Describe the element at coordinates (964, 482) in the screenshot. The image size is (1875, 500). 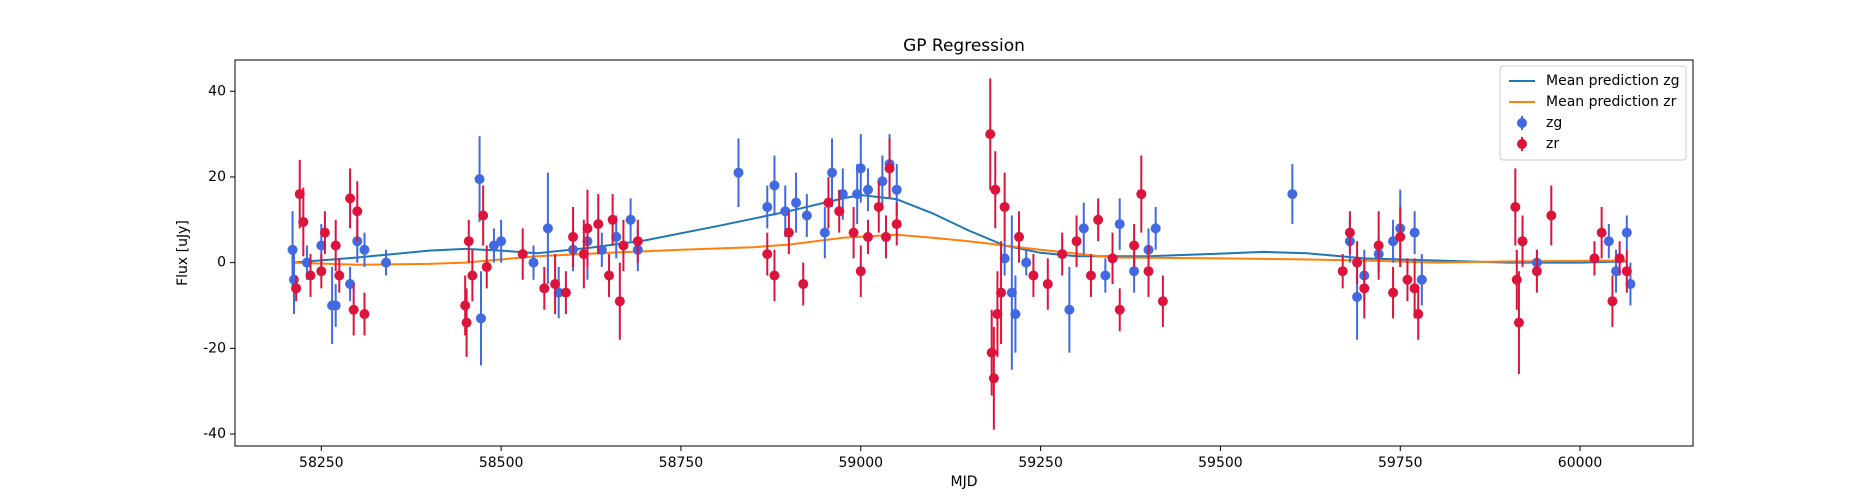
I see `x-axis-label: MJD` at that location.